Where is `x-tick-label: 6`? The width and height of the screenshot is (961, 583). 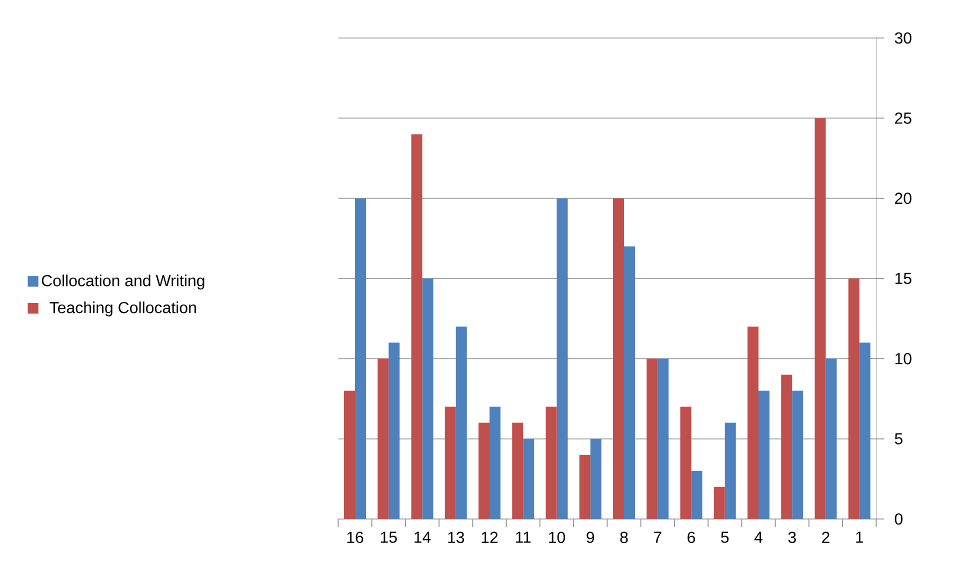
x-tick-label: 6 is located at coordinates (691, 538).